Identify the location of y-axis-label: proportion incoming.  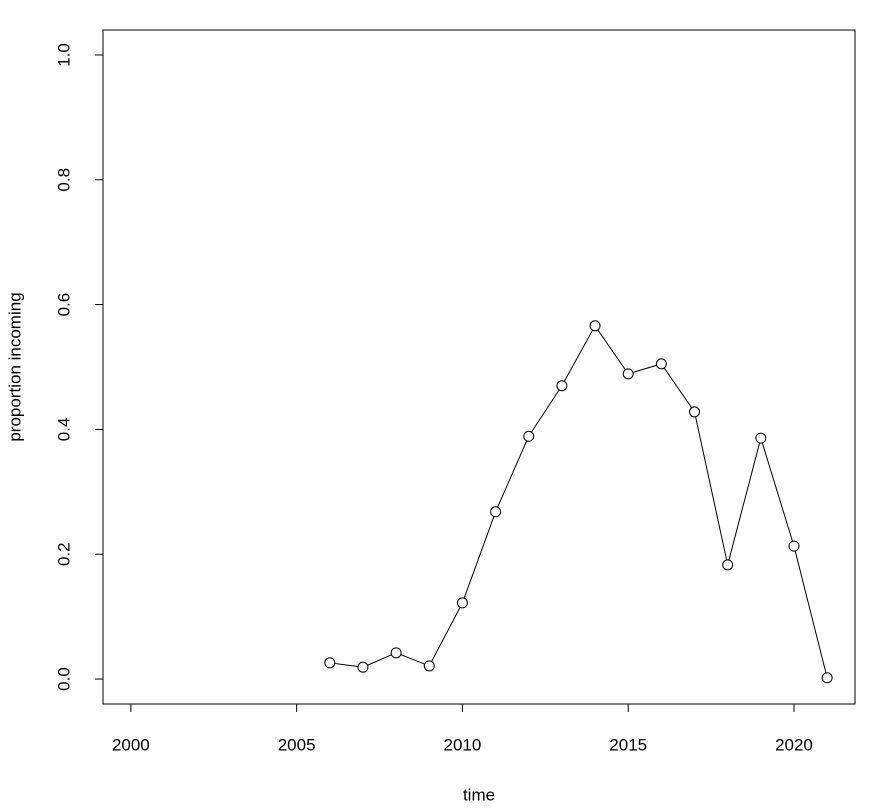
(14, 366).